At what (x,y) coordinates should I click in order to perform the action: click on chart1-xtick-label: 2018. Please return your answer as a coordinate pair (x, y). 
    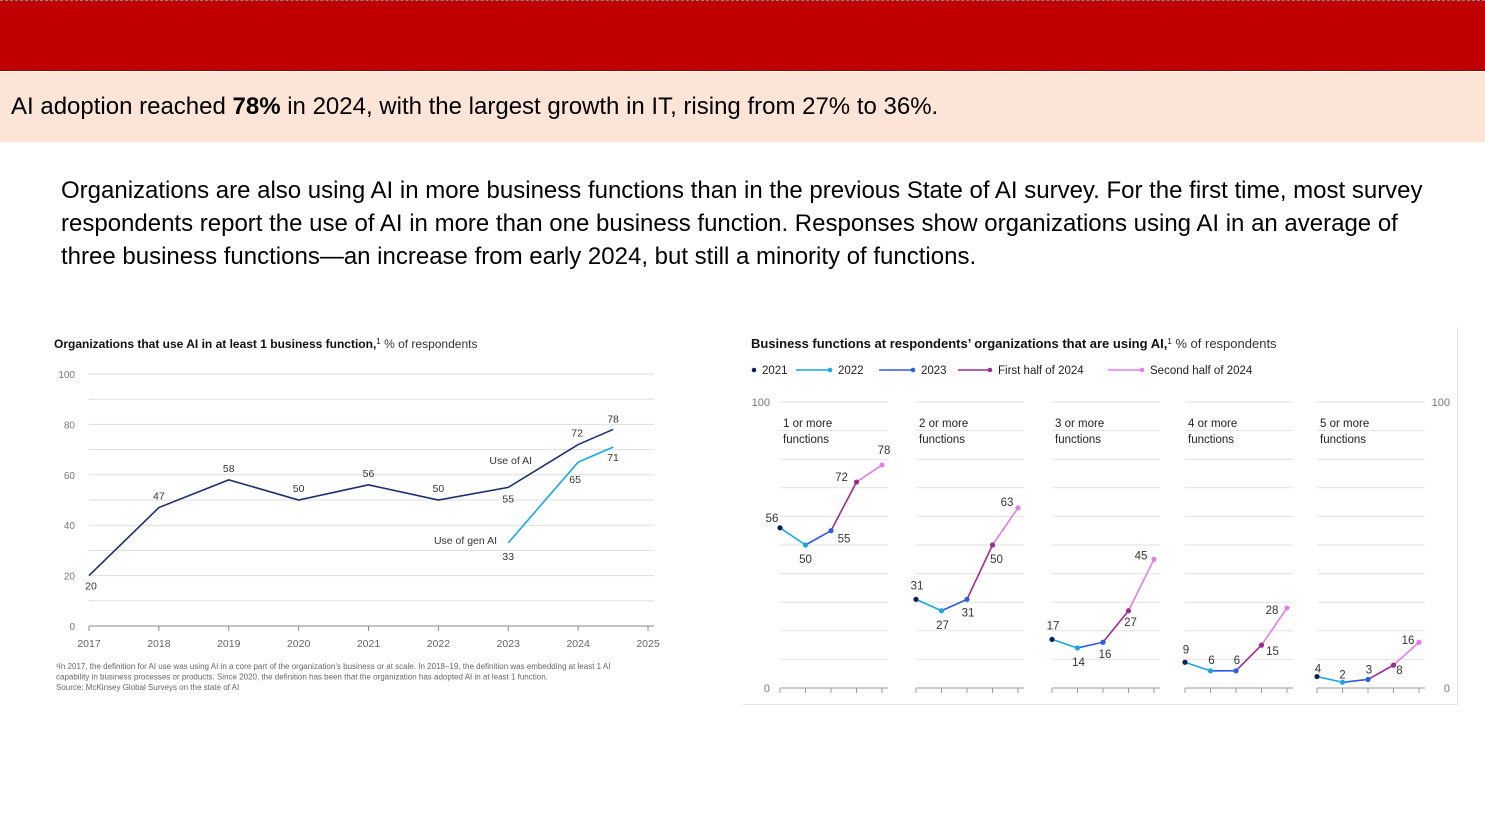
    Looking at the image, I should click on (159, 644).